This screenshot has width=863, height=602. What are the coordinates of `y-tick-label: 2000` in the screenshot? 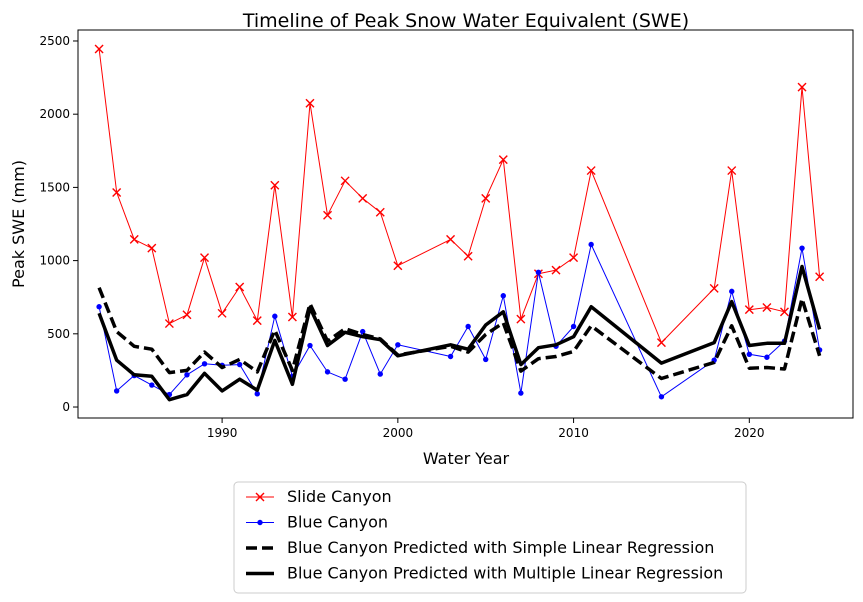 It's located at (54, 114).